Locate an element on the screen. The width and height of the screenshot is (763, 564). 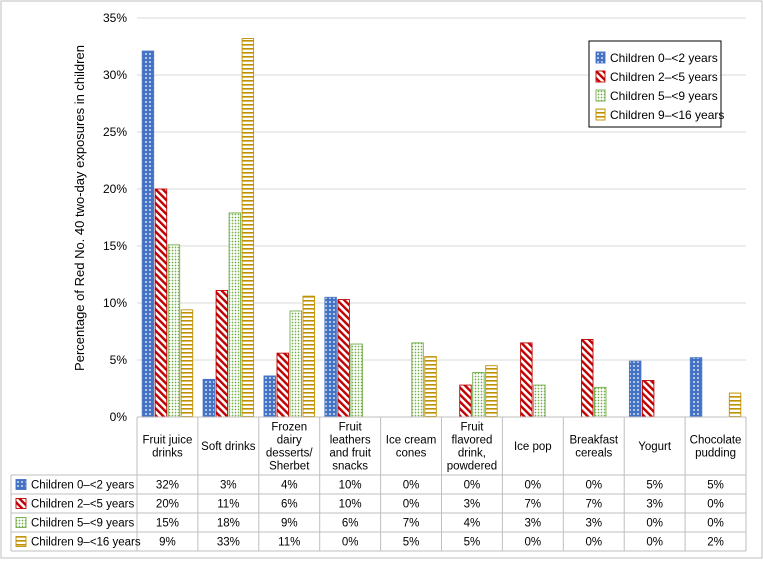
category-label: snacks is located at coordinates (350, 467).